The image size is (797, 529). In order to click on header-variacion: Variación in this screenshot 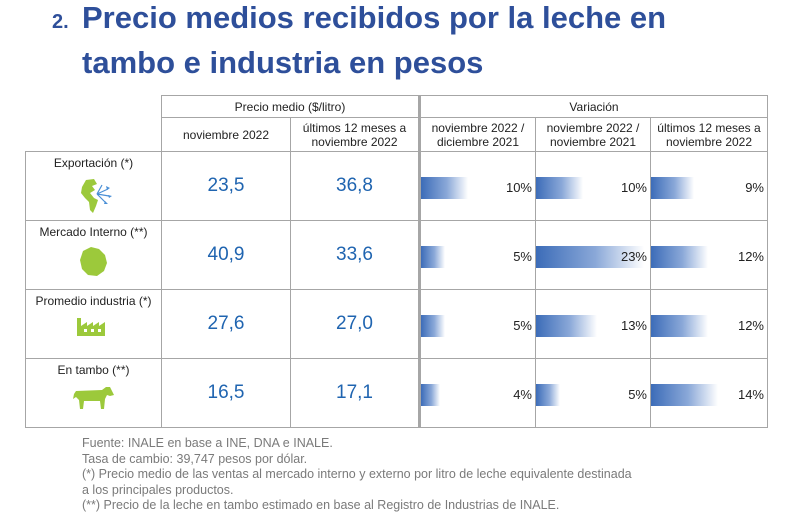, I will do `click(593, 106)`.